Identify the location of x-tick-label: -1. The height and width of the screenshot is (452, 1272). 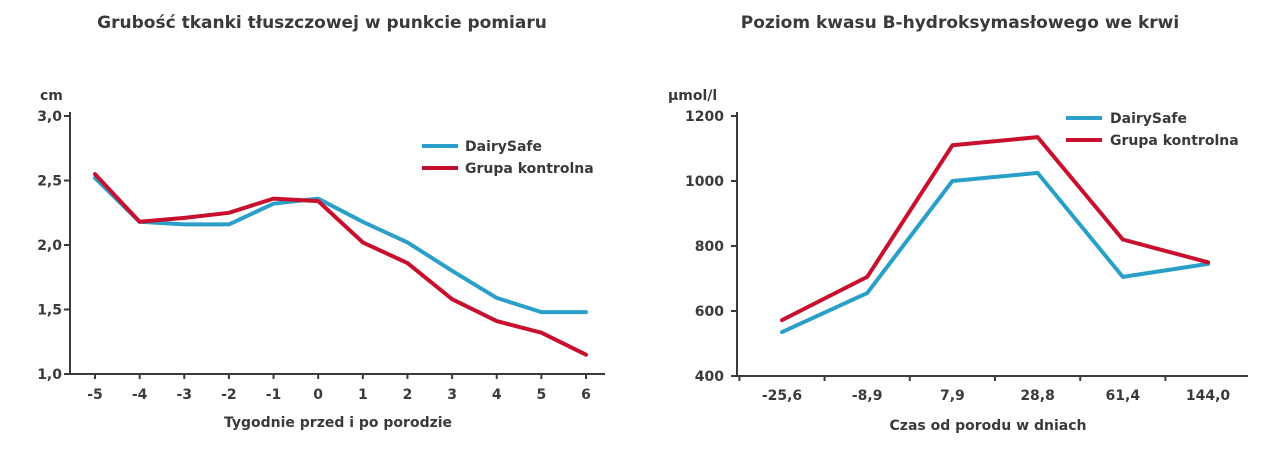
(274, 395).